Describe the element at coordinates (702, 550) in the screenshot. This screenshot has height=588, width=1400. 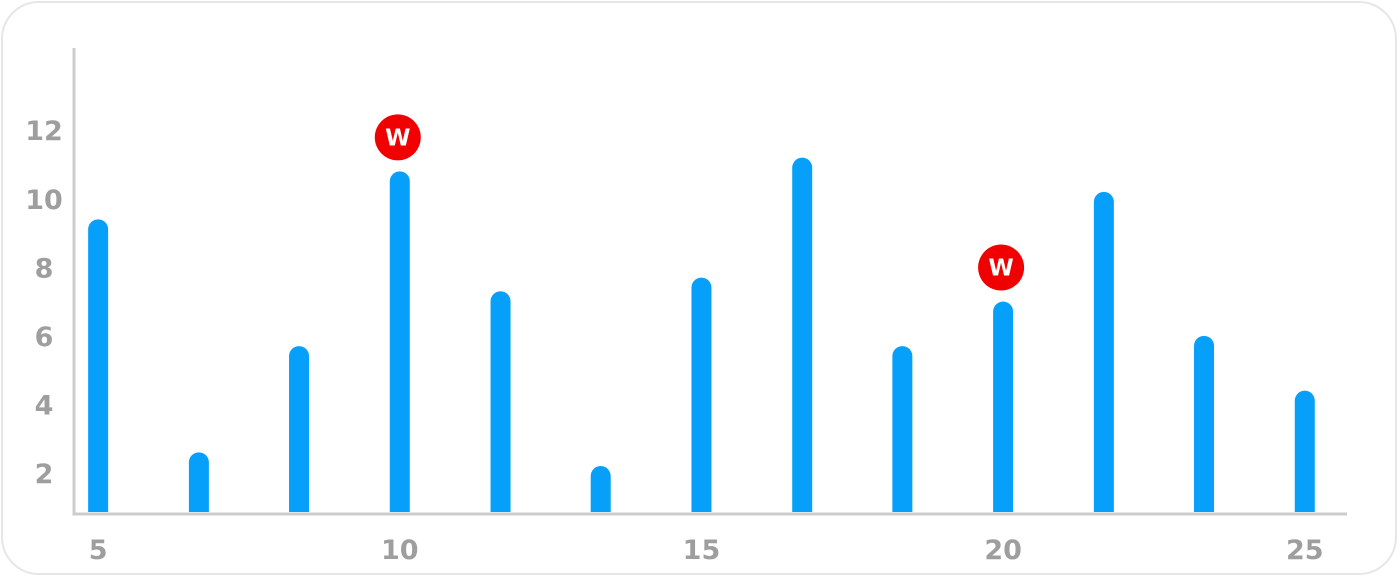
I see `x-tick-label: 15` at that location.